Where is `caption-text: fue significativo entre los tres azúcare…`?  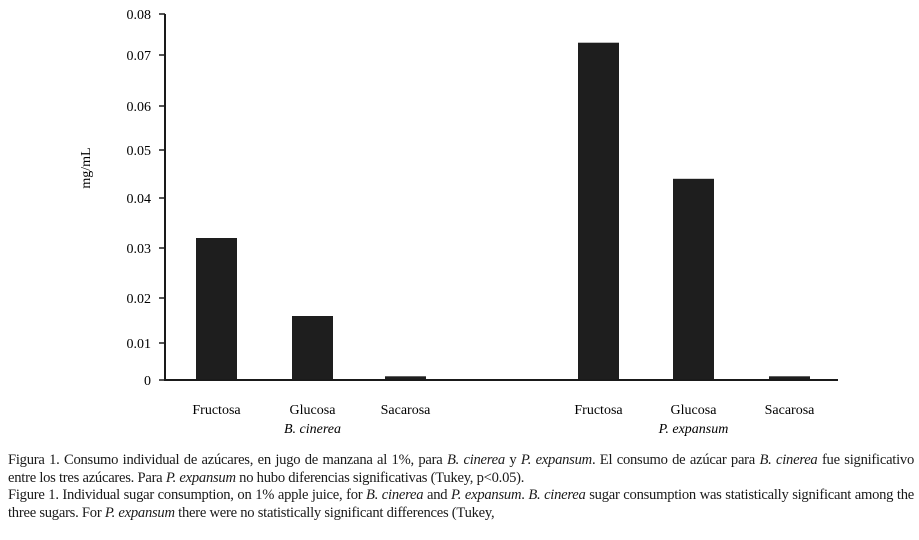 caption-text: fue significativo entre los tres azúcare… is located at coordinates (461, 469).